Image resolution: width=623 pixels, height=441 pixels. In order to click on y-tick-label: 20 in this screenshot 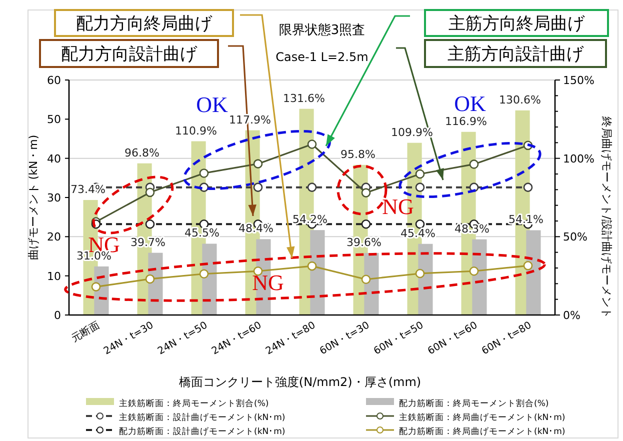, I will do `click(54, 237)`.